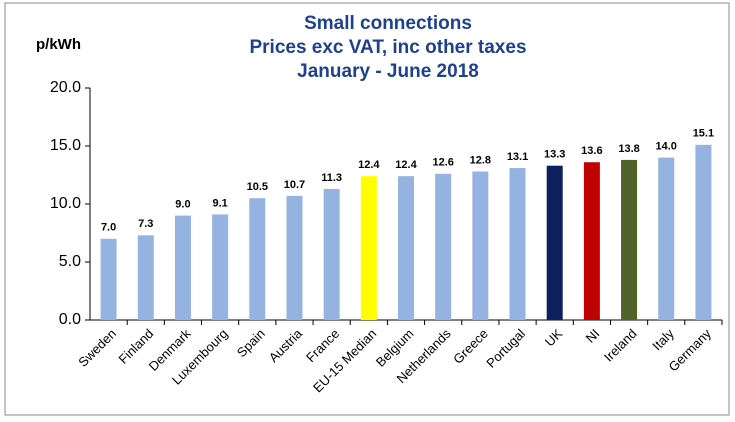 This screenshot has width=735, height=422. Describe the element at coordinates (388, 71) in the screenshot. I see `chart-subtitle: January - June 2018` at that location.